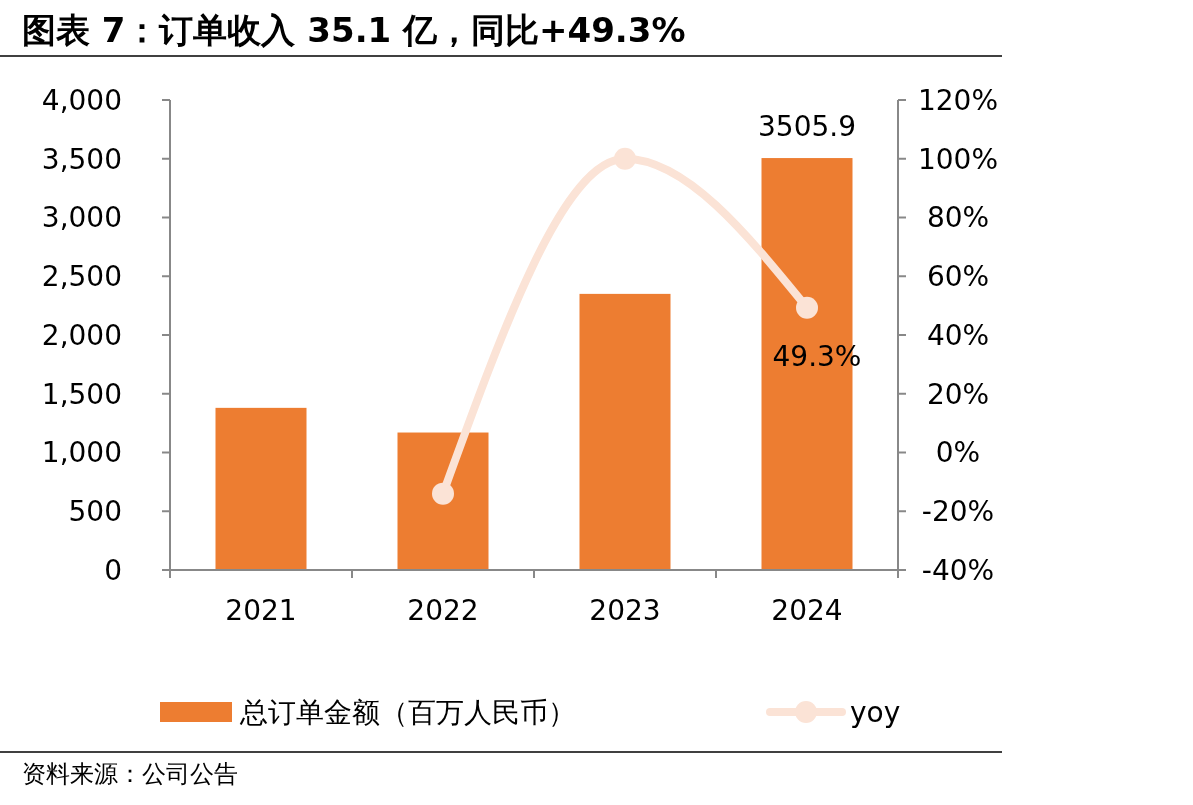 The width and height of the screenshot is (1193, 805). Describe the element at coordinates (958, 335) in the screenshot. I see `y2-tick-label: 40%` at that location.